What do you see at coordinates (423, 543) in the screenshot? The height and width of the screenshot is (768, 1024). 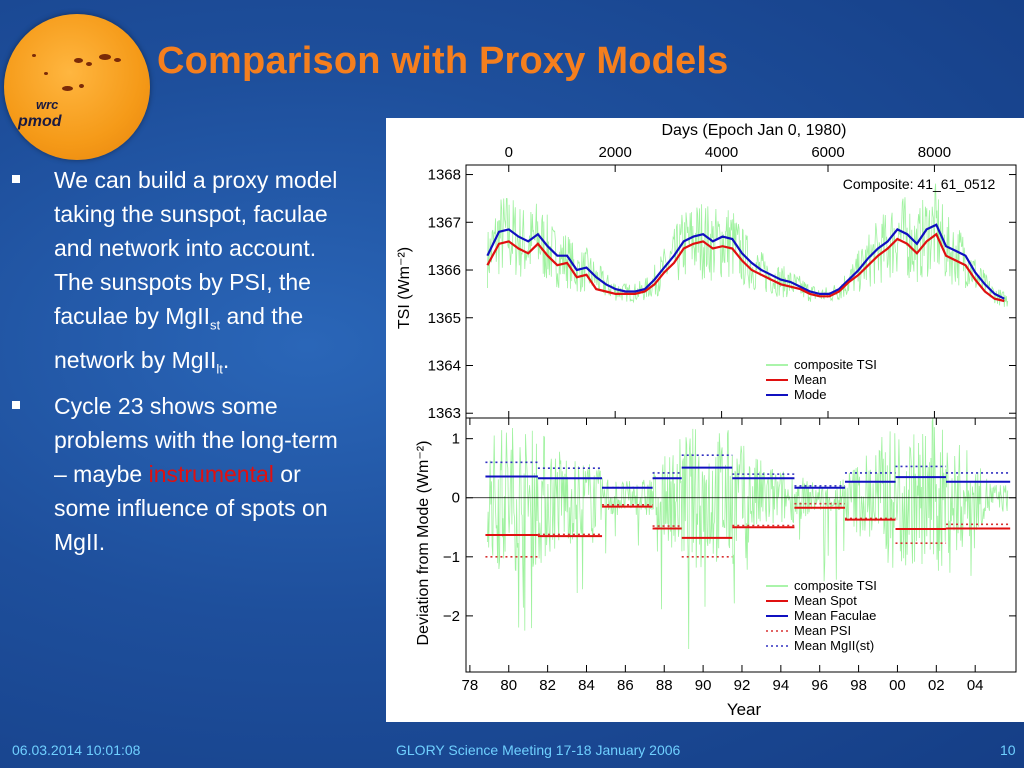 I see `bottom-y-axis-label: Deviation from Mode (Wm⁻²)` at bounding box center [423, 543].